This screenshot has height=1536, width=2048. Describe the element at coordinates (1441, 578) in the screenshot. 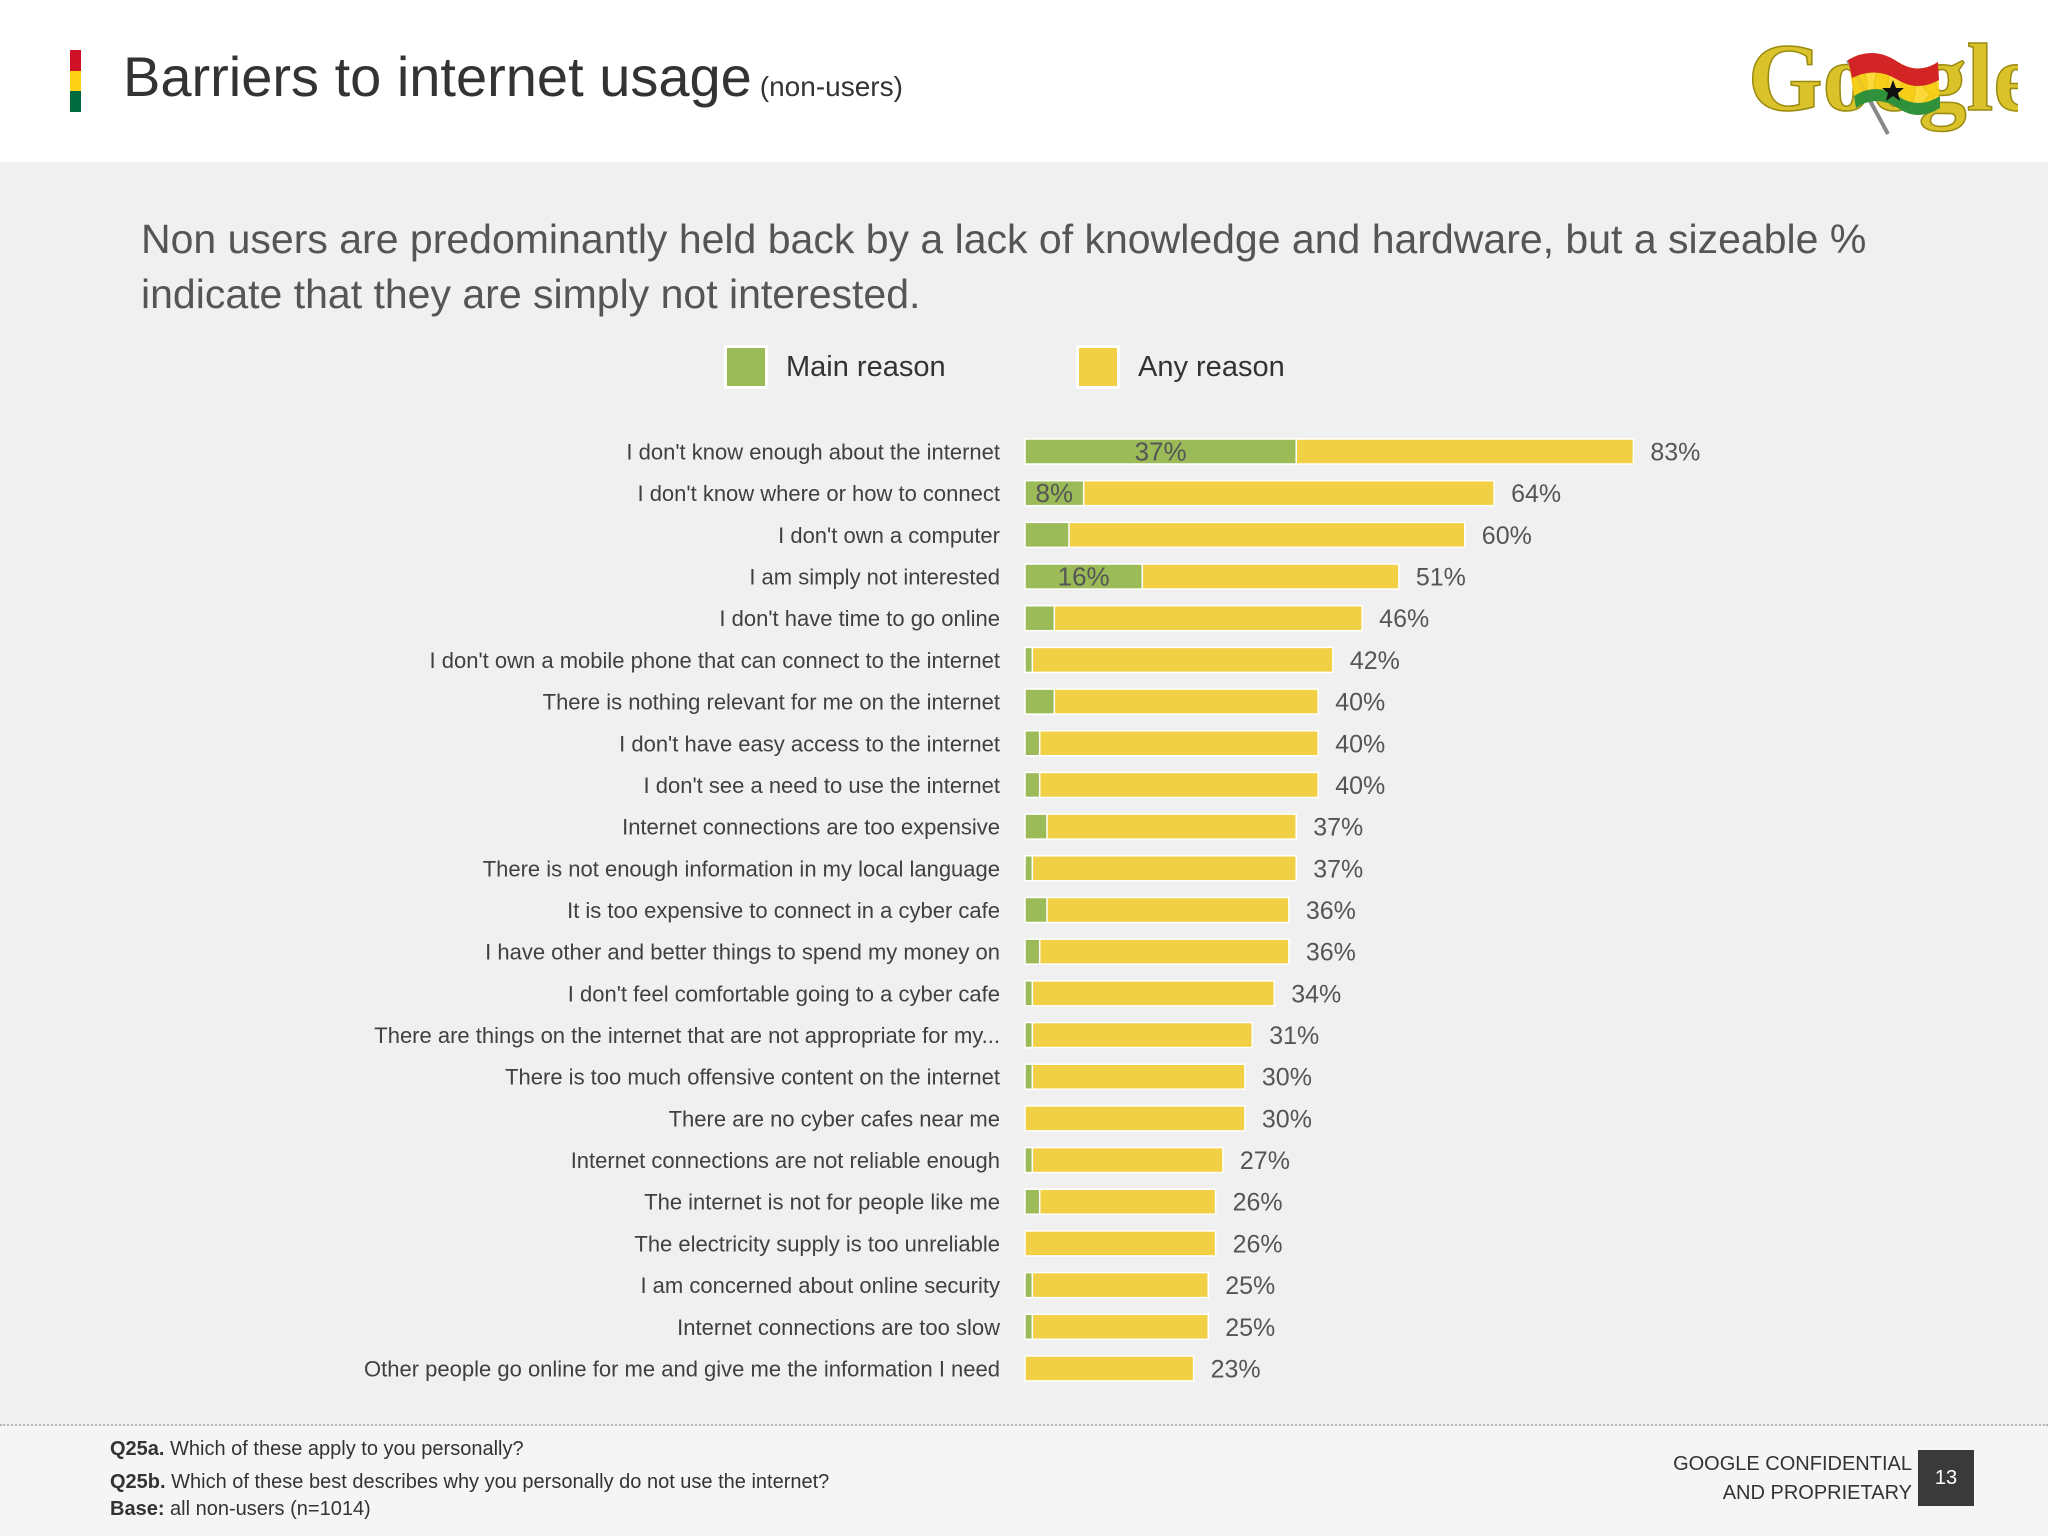

I see `any-reason-value-label: 51%` at that location.